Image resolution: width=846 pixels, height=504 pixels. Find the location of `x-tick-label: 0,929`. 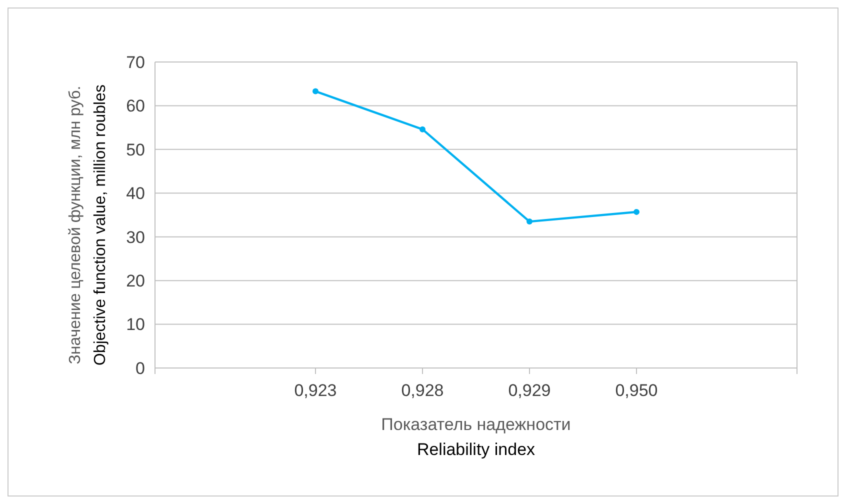

x-tick-label: 0,929 is located at coordinates (529, 390).